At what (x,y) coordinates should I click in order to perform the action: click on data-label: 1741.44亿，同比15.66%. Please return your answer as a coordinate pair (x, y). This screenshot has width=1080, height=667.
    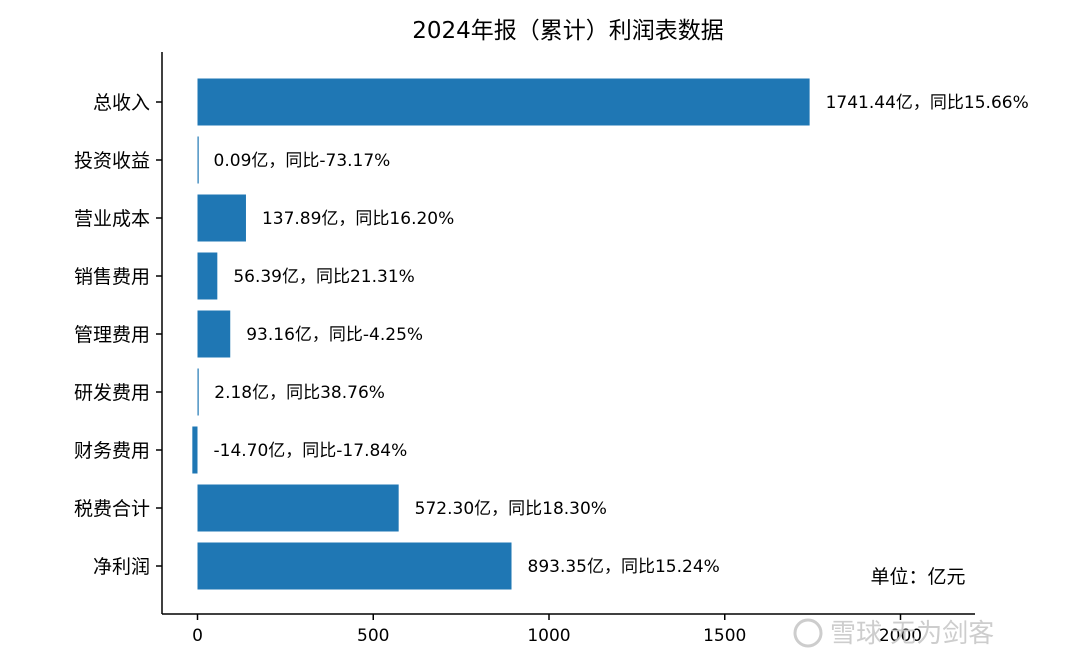
    Looking at the image, I should click on (927, 103).